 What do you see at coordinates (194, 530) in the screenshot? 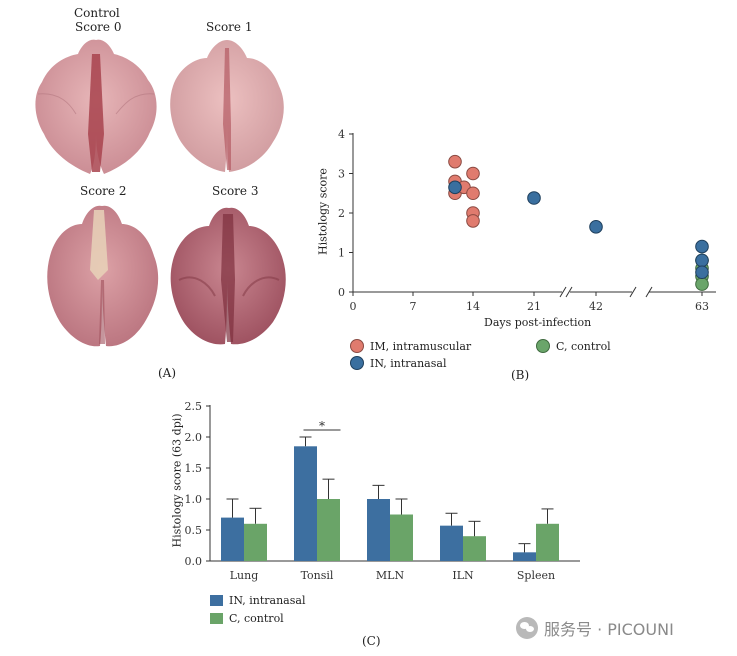
I see `bar-ytick-label: 0.5` at bounding box center [194, 530].